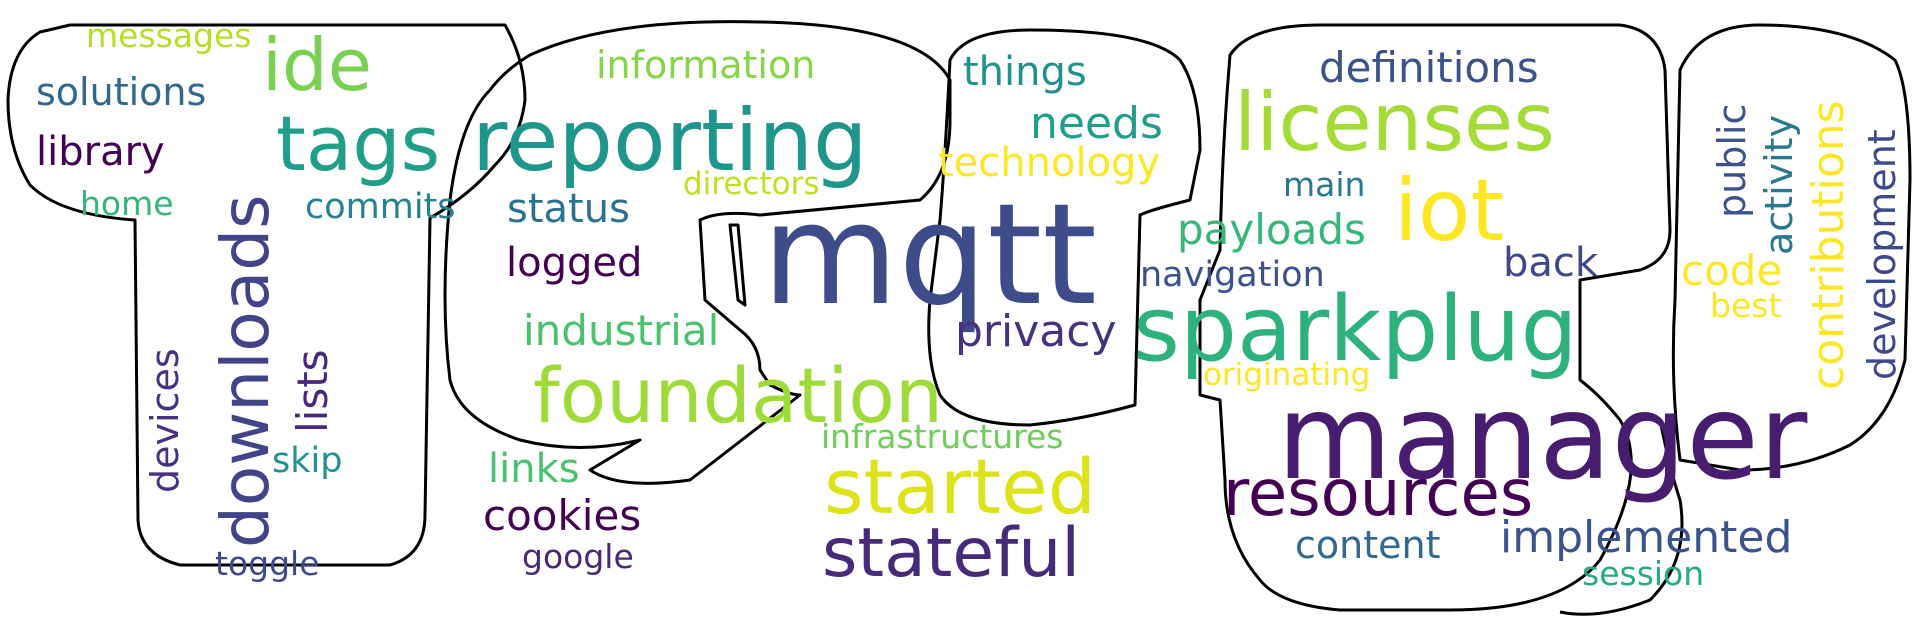 This screenshot has width=1918, height=627. I want to click on word: toggle, so click(267, 563).